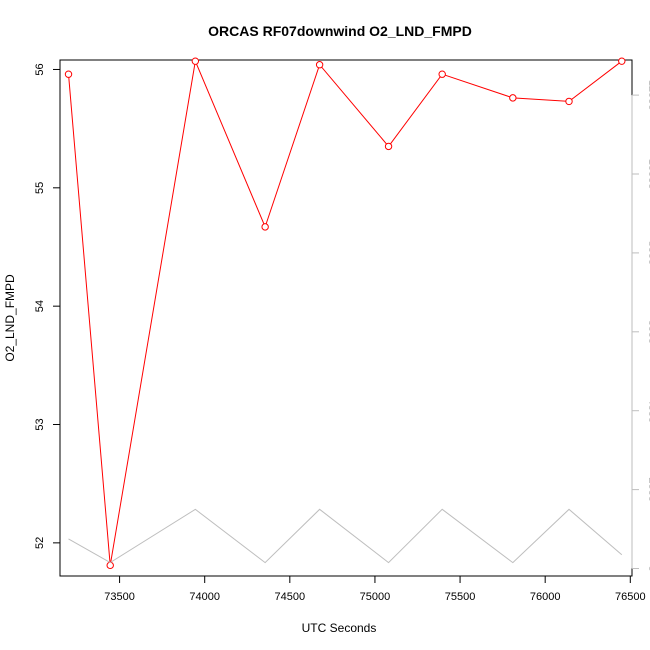 The height and width of the screenshot is (650, 650). What do you see at coordinates (340, 31) in the screenshot?
I see `chart-title: ORCAS RF07downwind O2_LND_FMPD` at bounding box center [340, 31].